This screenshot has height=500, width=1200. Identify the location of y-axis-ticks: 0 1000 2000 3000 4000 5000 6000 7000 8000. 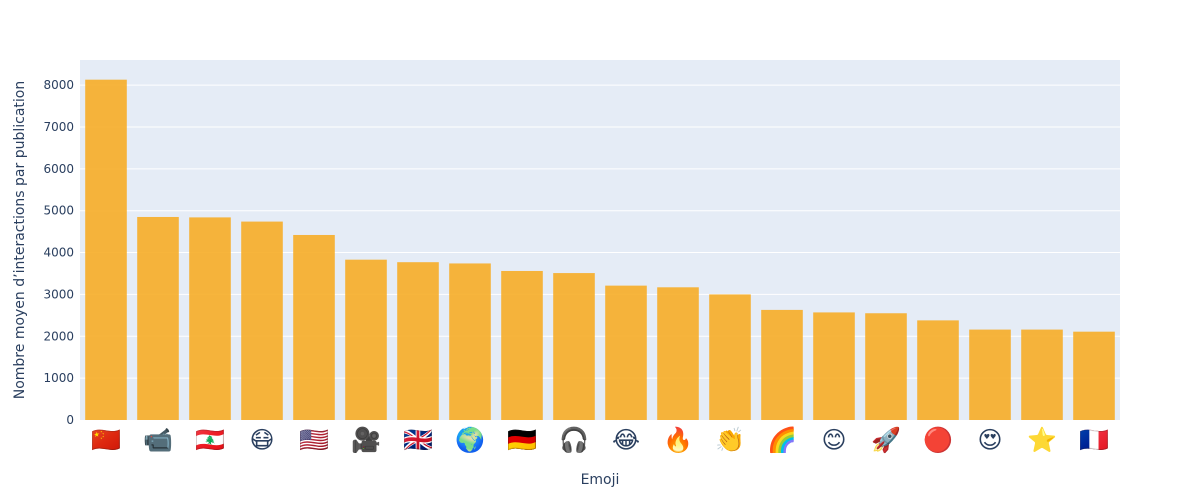
(58, 252).